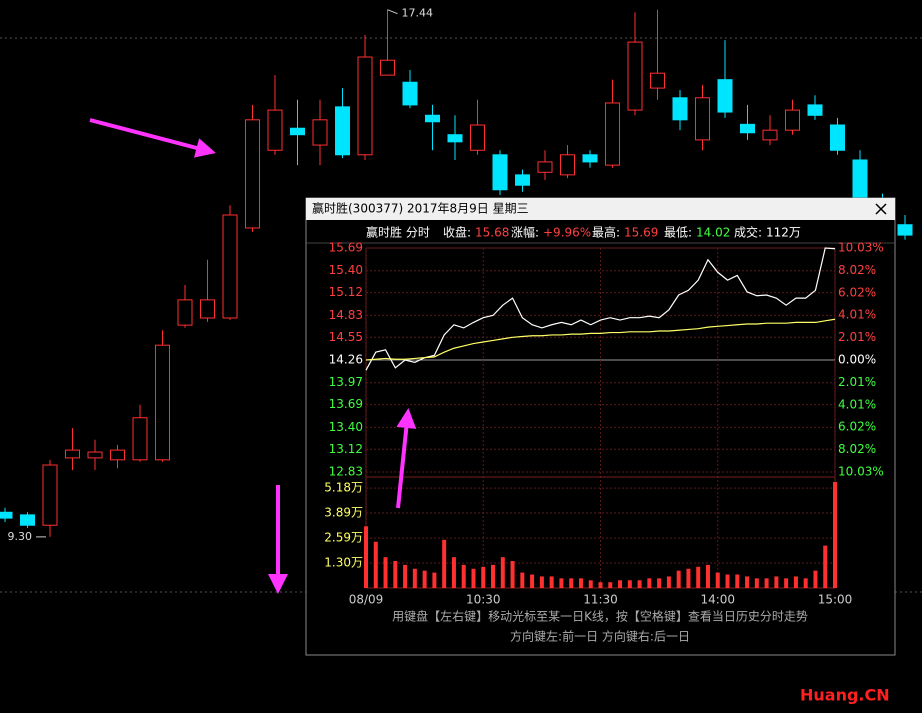 The height and width of the screenshot is (713, 922). Describe the element at coordinates (398, 232) in the screenshot. I see `subtitle: 赢时胜 分时` at that location.